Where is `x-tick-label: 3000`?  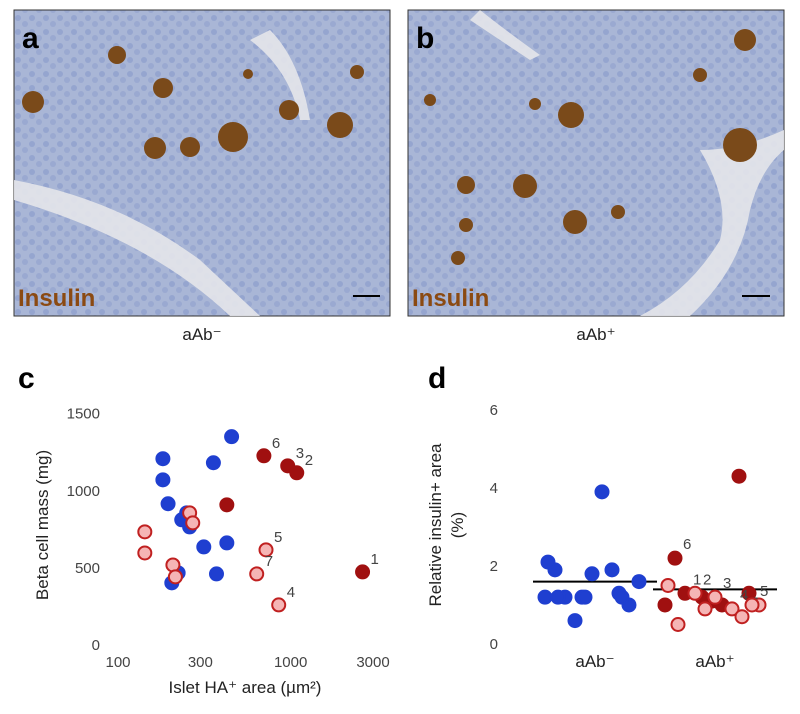 x-tick-label: 3000 is located at coordinates (372, 662).